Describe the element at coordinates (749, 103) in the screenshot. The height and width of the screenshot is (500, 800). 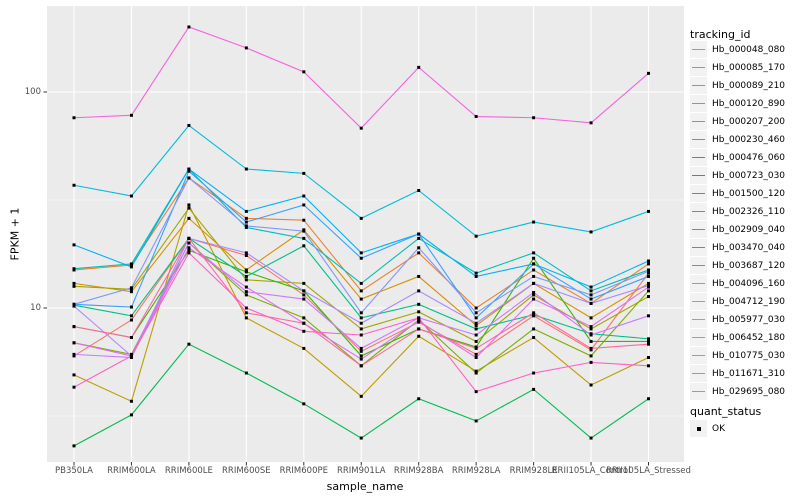
I see `legend-item-label: Hb_000120_890` at that location.